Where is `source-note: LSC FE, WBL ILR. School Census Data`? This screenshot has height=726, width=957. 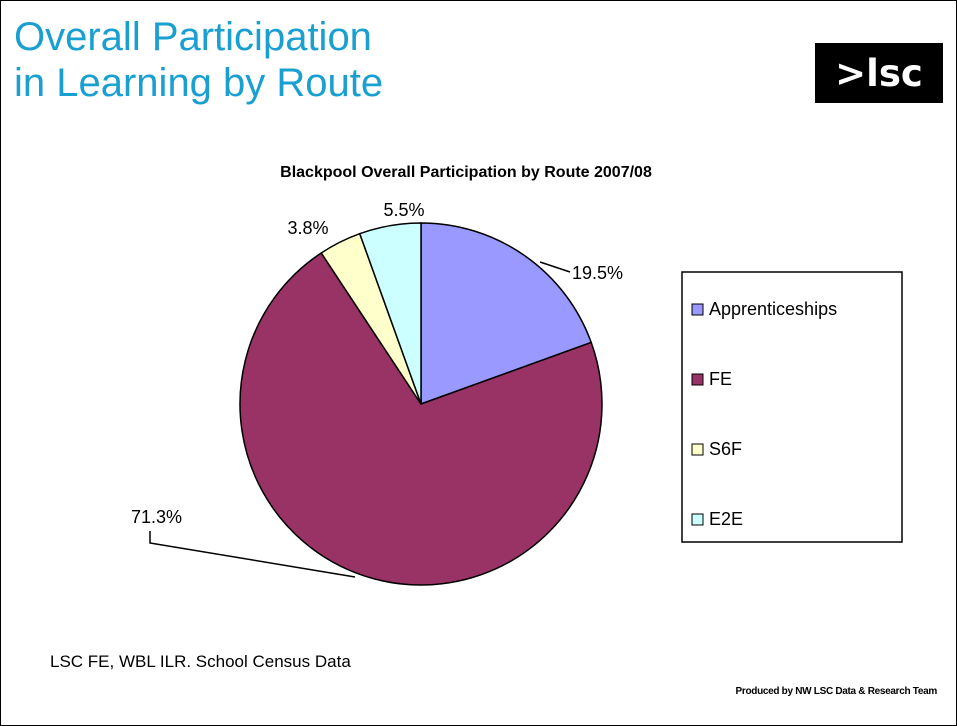
source-note: LSC FE, WBL ILR. School Census Data is located at coordinates (200, 661).